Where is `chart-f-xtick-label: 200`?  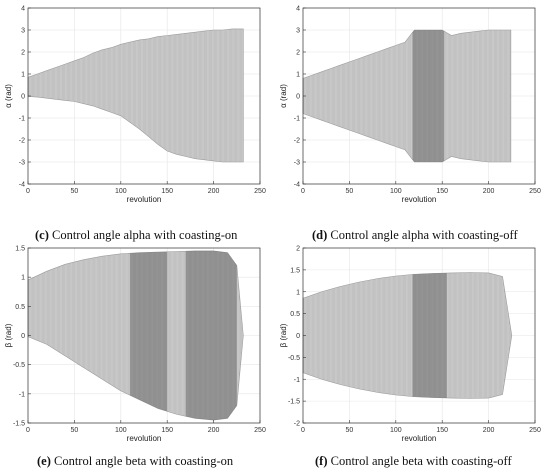
chart-f-xtick-label: 200 is located at coordinates (489, 430).